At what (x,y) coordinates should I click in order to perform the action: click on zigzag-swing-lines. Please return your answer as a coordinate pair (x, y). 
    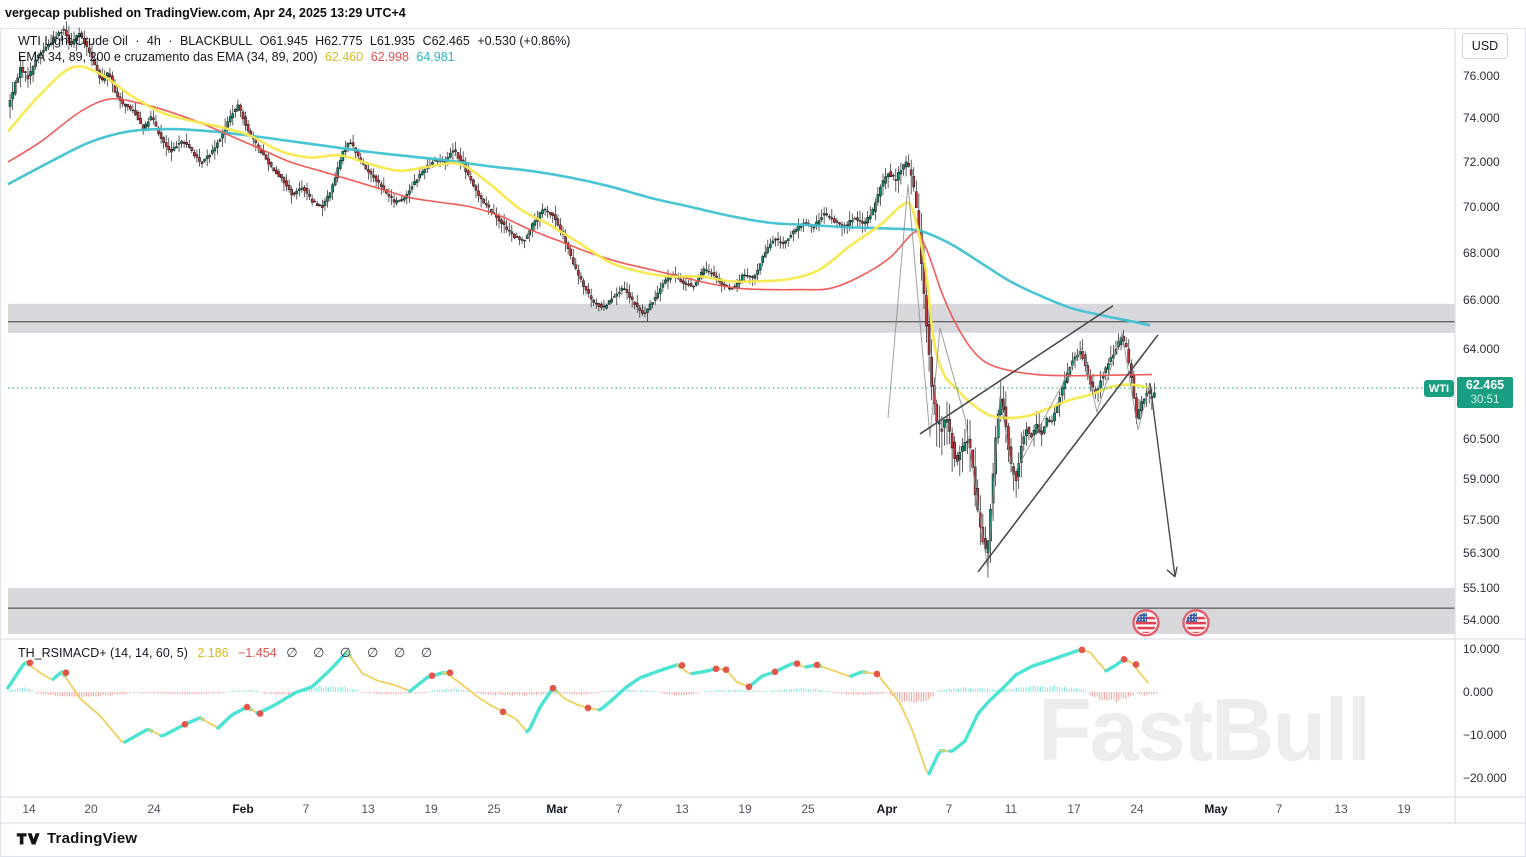
    Looking at the image, I should click on (1019, 377).